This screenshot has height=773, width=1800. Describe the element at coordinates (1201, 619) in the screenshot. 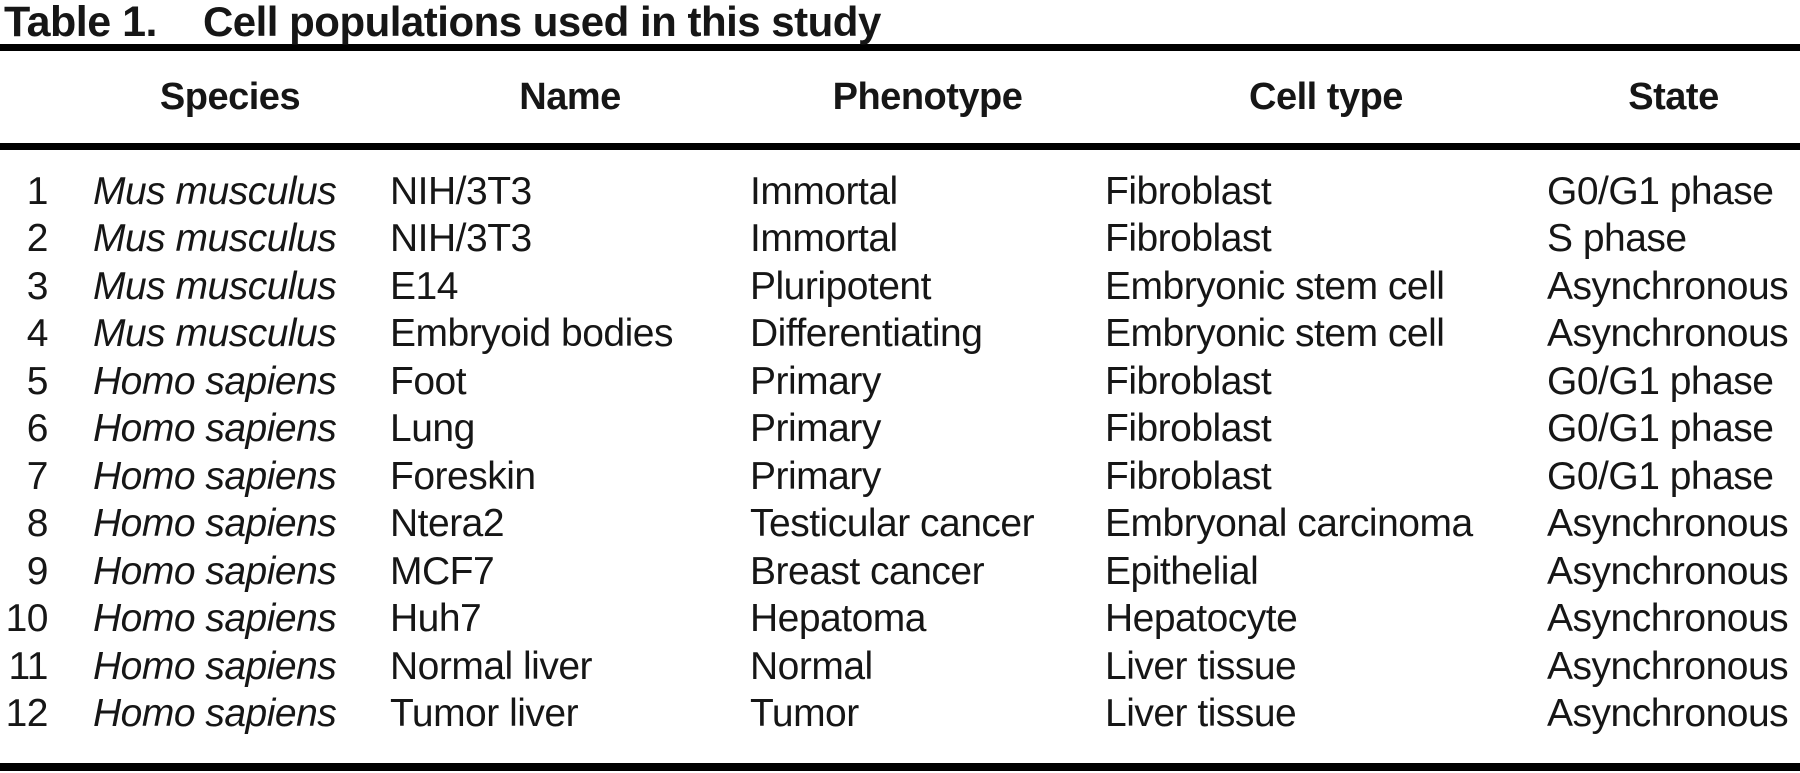

I see `cell-type-cell: Hepatocyte` at that location.